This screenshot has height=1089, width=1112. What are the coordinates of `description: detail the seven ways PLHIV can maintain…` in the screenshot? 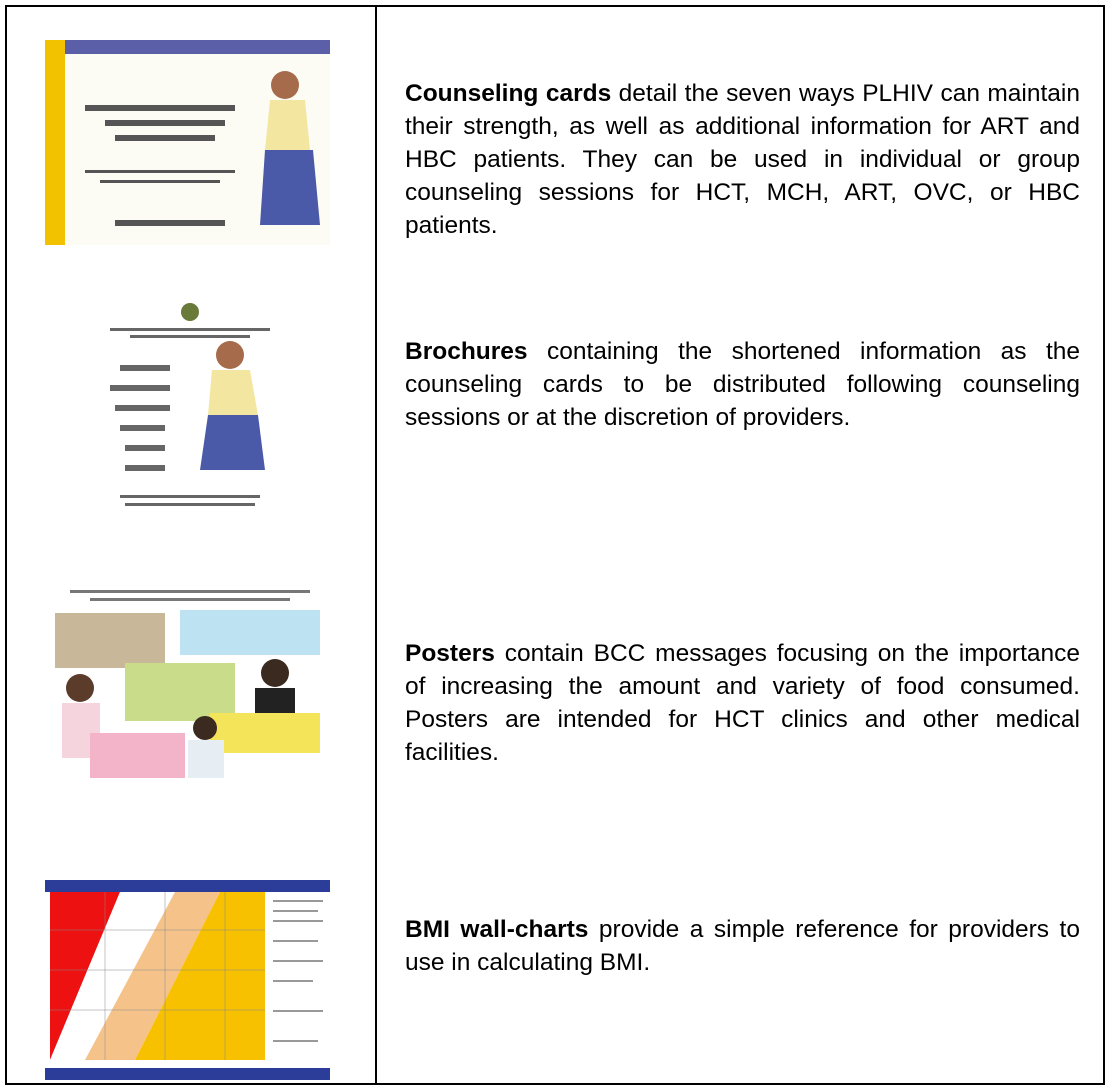 It's located at (742, 159).